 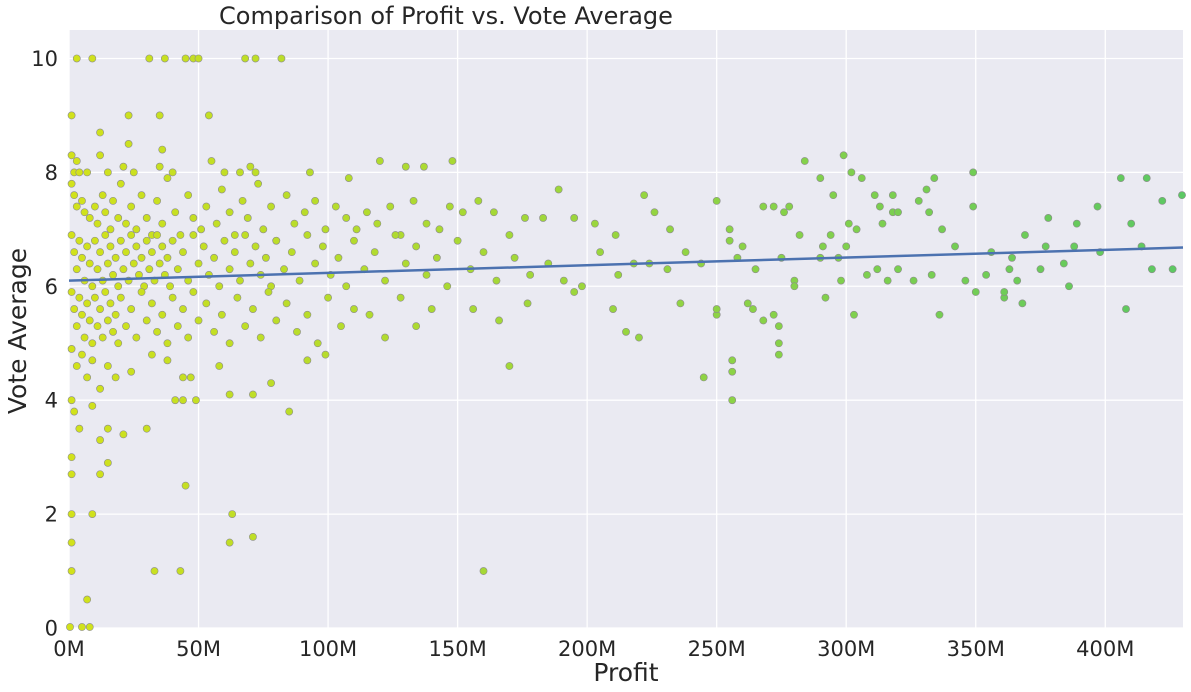 I want to click on y-axis-title: Vote Average, so click(x=17, y=331).